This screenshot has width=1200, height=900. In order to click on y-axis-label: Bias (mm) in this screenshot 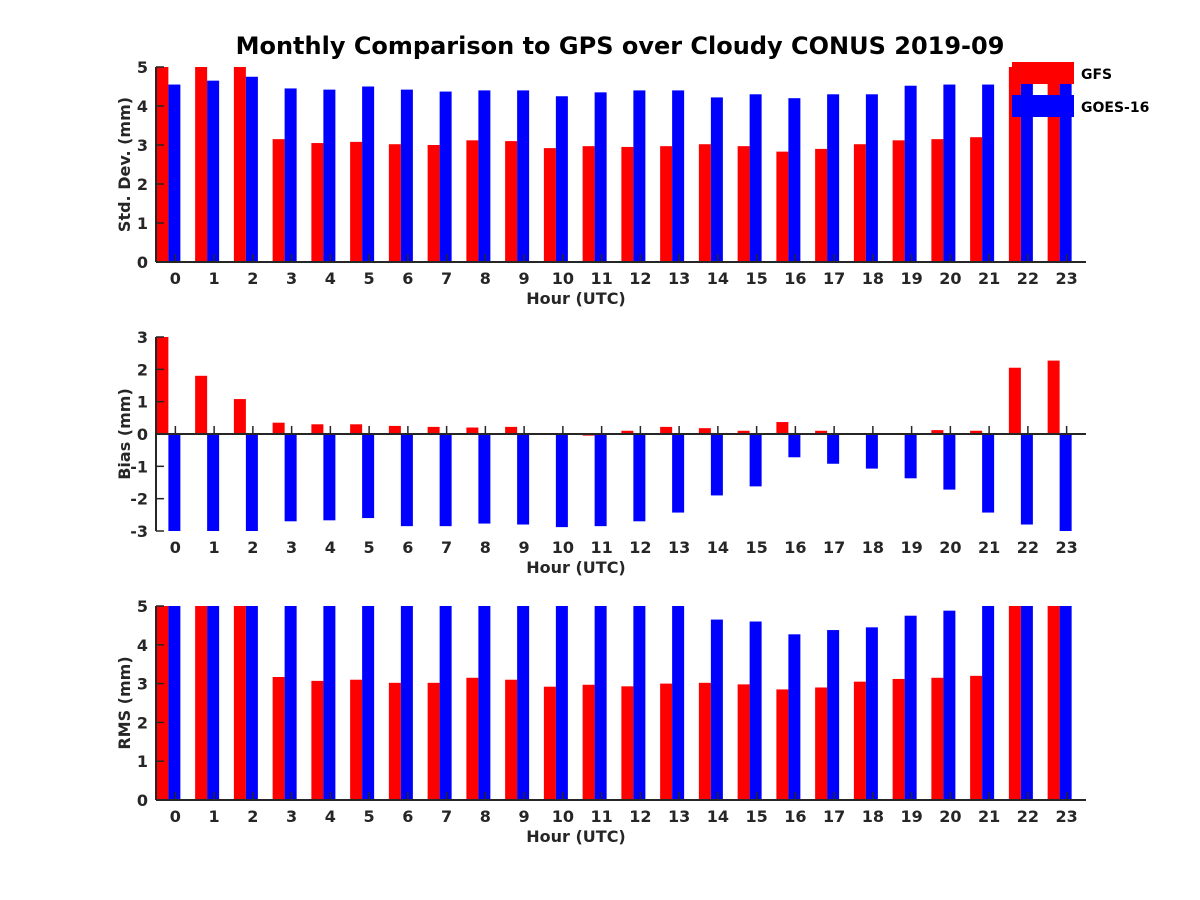, I will do `click(124, 434)`.